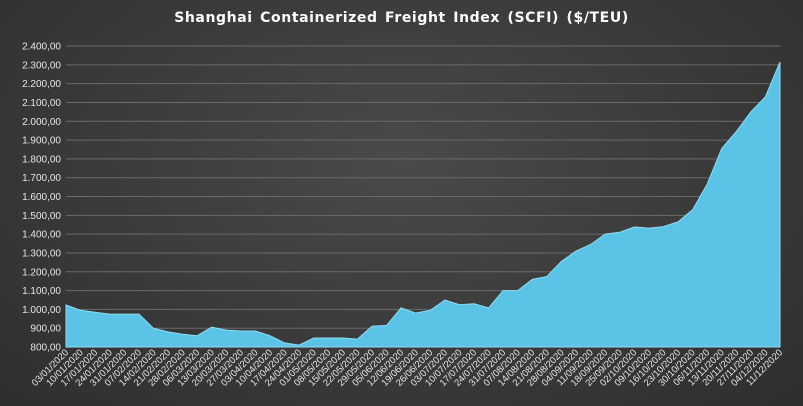 The height and width of the screenshot is (406, 803). Describe the element at coordinates (41, 122) in the screenshot. I see `y-tick-label: 2.000,00` at that location.